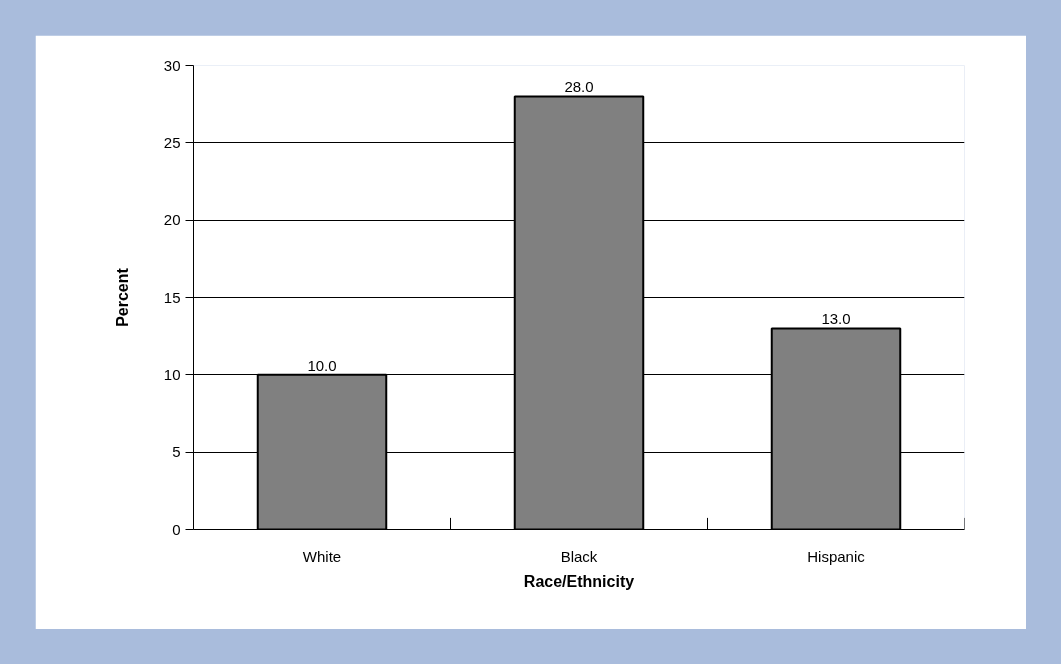  Describe the element at coordinates (579, 87) in the screenshot. I see `data-label: 28.0` at that location.